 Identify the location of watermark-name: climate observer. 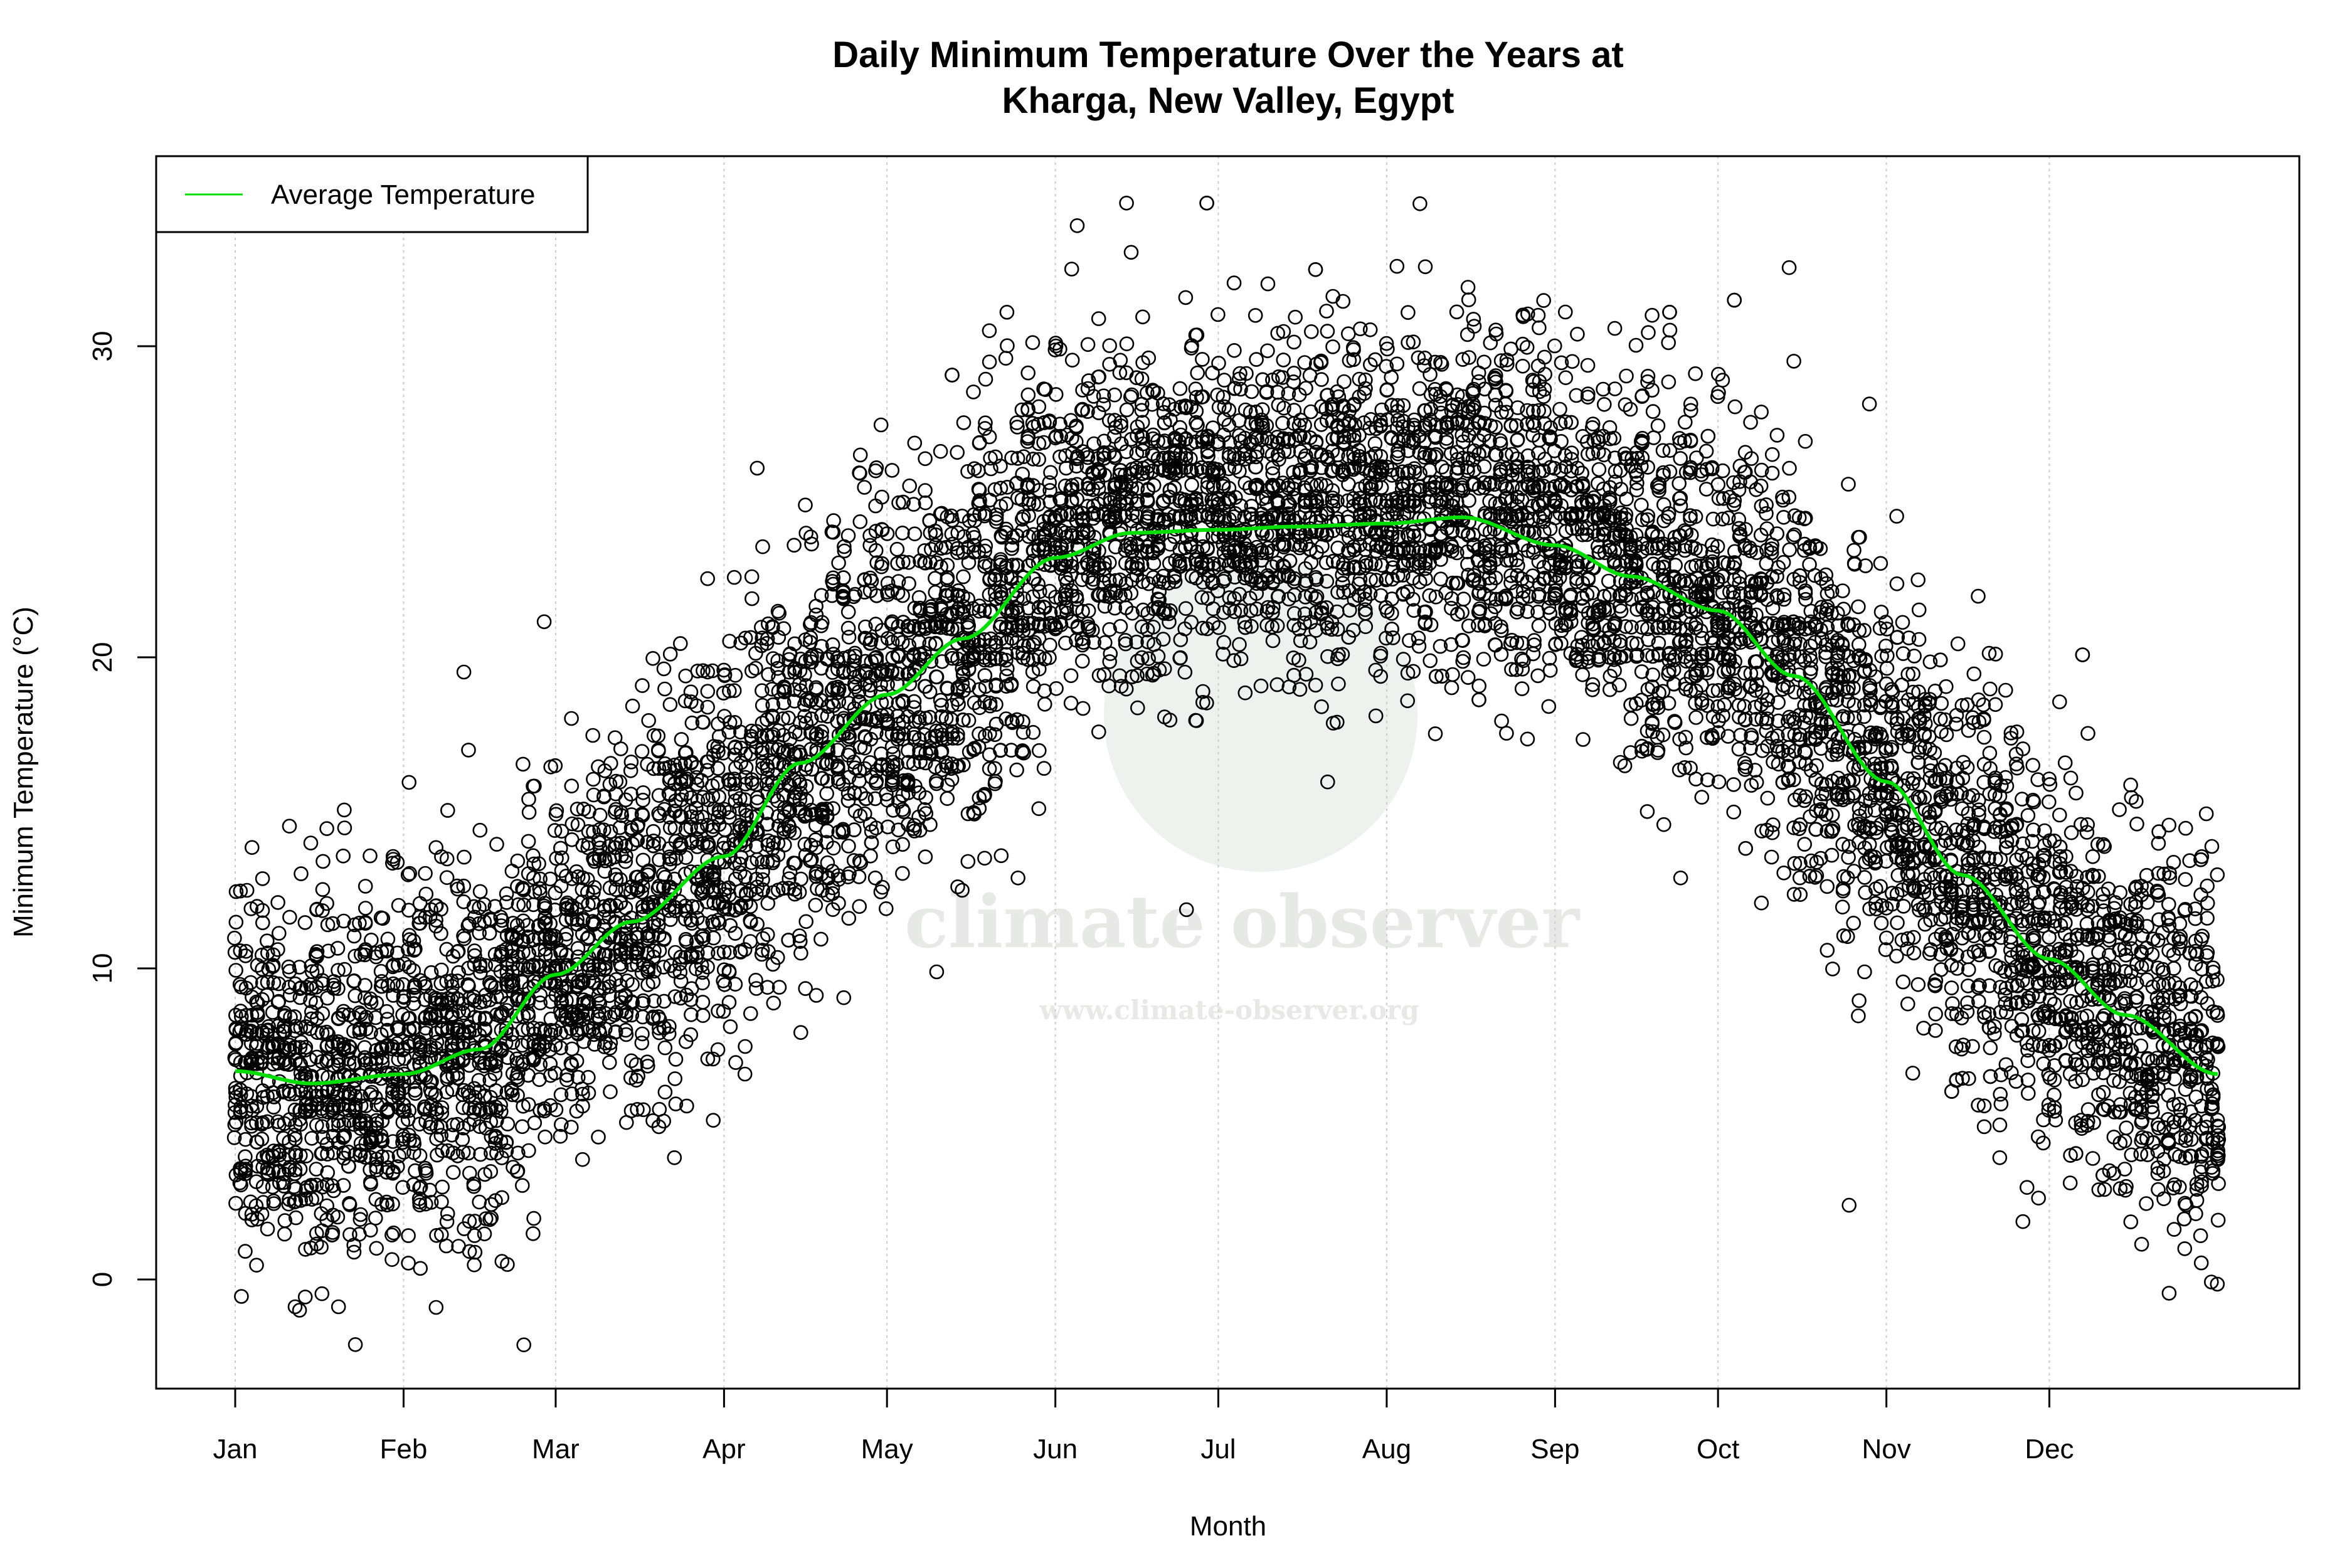
(1242, 922).